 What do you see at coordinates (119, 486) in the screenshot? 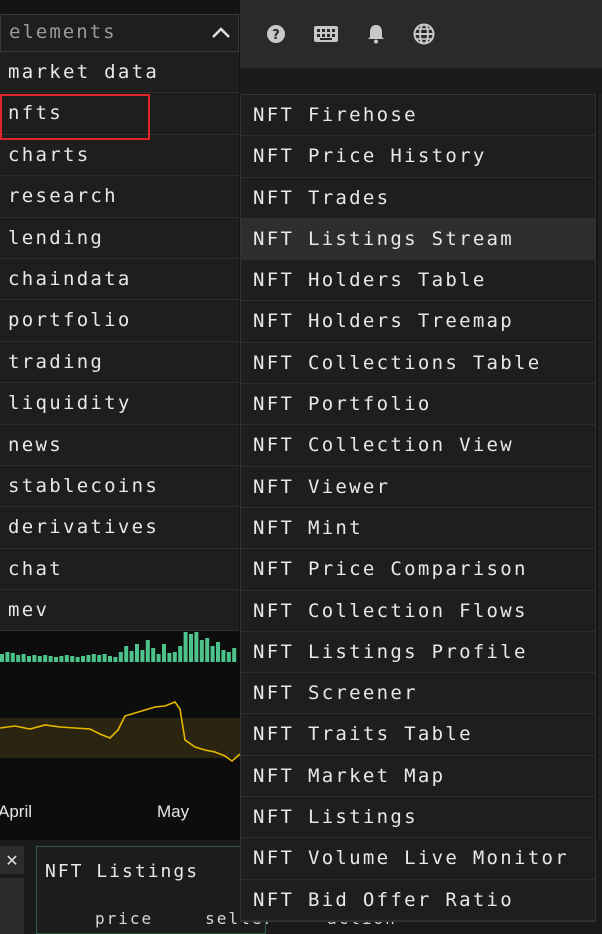
I see `category-item-stablecoins: stablecoins` at bounding box center [119, 486].